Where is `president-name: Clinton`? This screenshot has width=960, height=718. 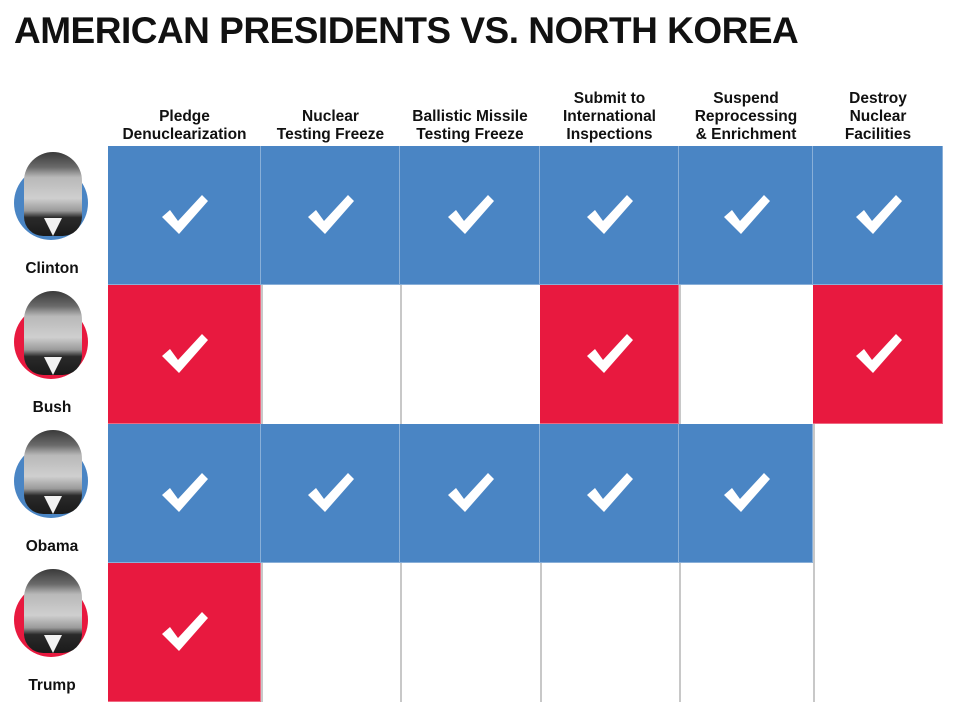
president-name: Clinton is located at coordinates (52, 268).